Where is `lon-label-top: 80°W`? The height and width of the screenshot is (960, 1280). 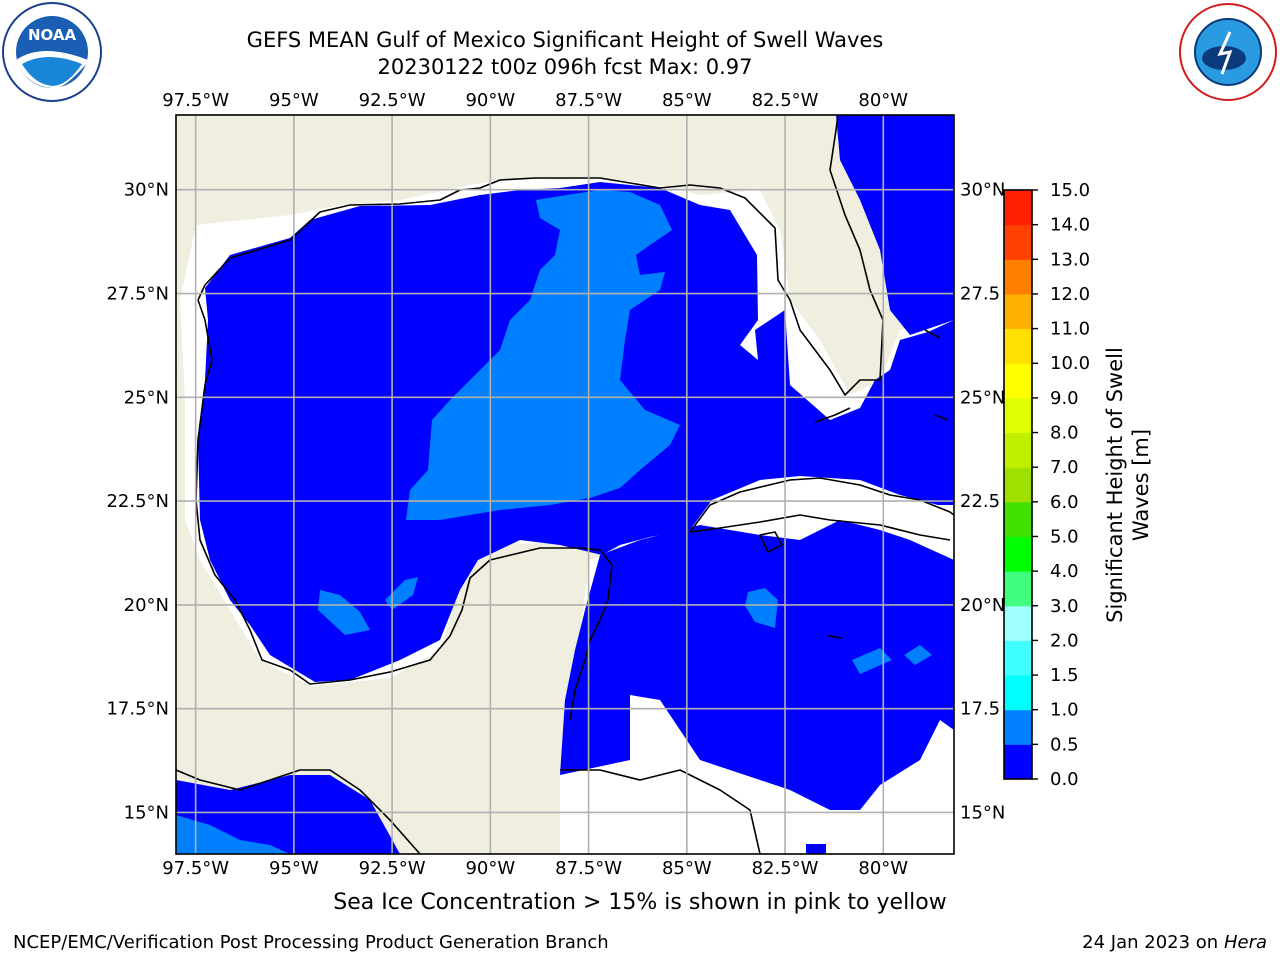 lon-label-top: 80°W is located at coordinates (883, 100).